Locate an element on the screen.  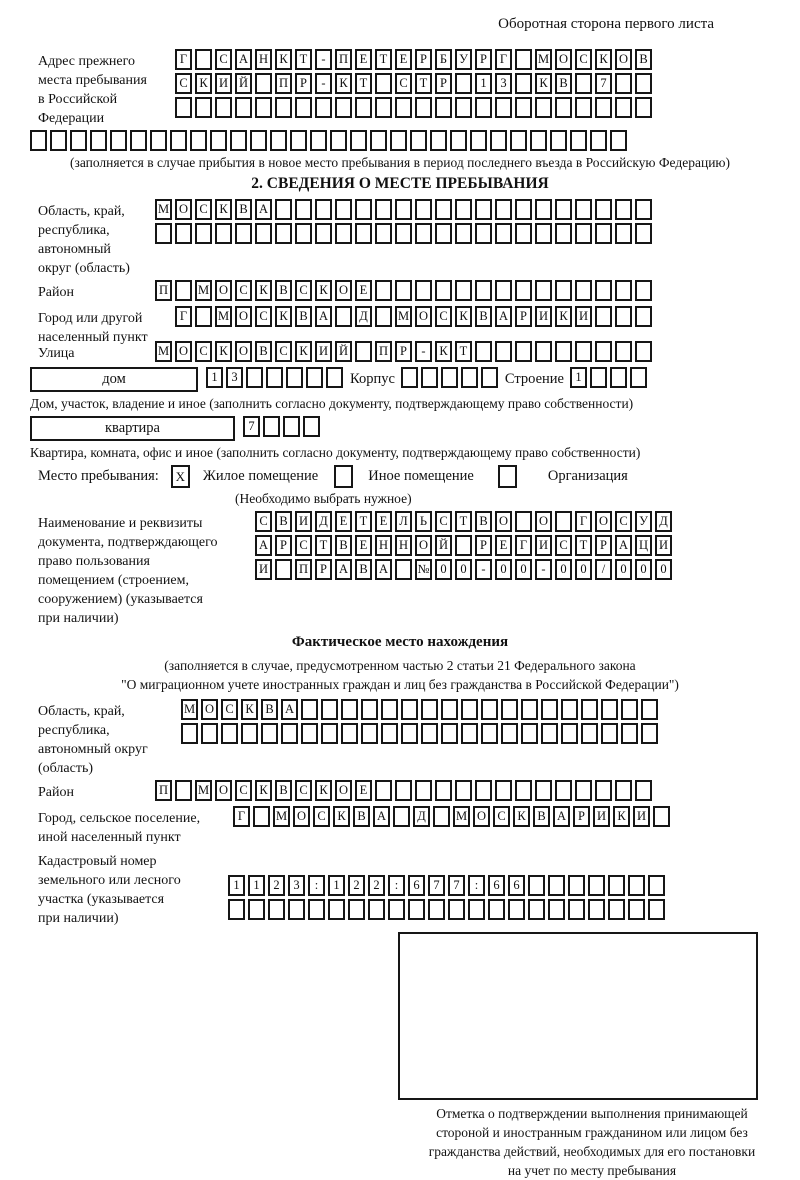
char-cell: Й is located at coordinates (443, 545).